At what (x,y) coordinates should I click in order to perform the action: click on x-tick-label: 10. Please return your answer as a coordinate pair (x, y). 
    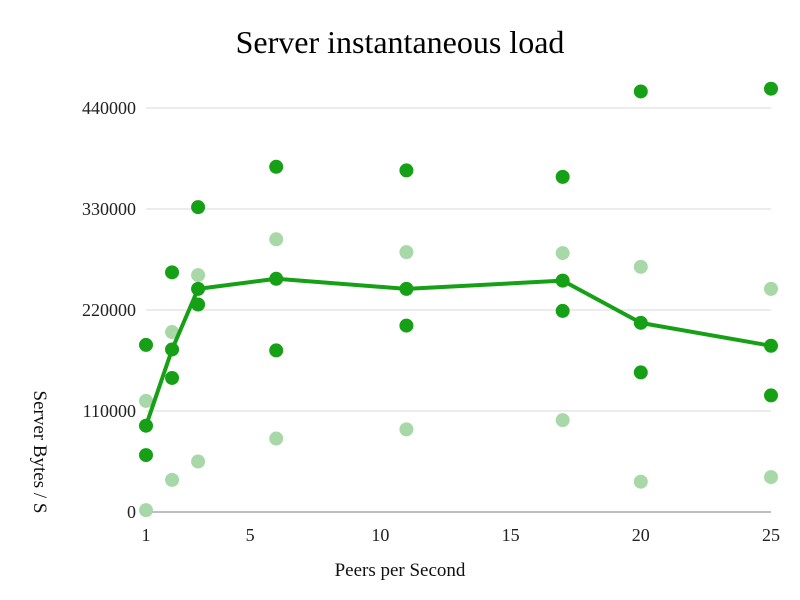
    Looking at the image, I should click on (380, 535).